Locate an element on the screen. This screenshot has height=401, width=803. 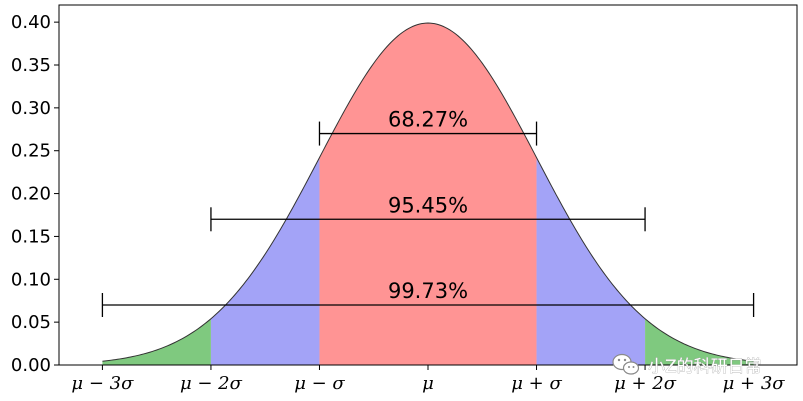
y-tick-label: 0.40 is located at coordinates (31, 22).